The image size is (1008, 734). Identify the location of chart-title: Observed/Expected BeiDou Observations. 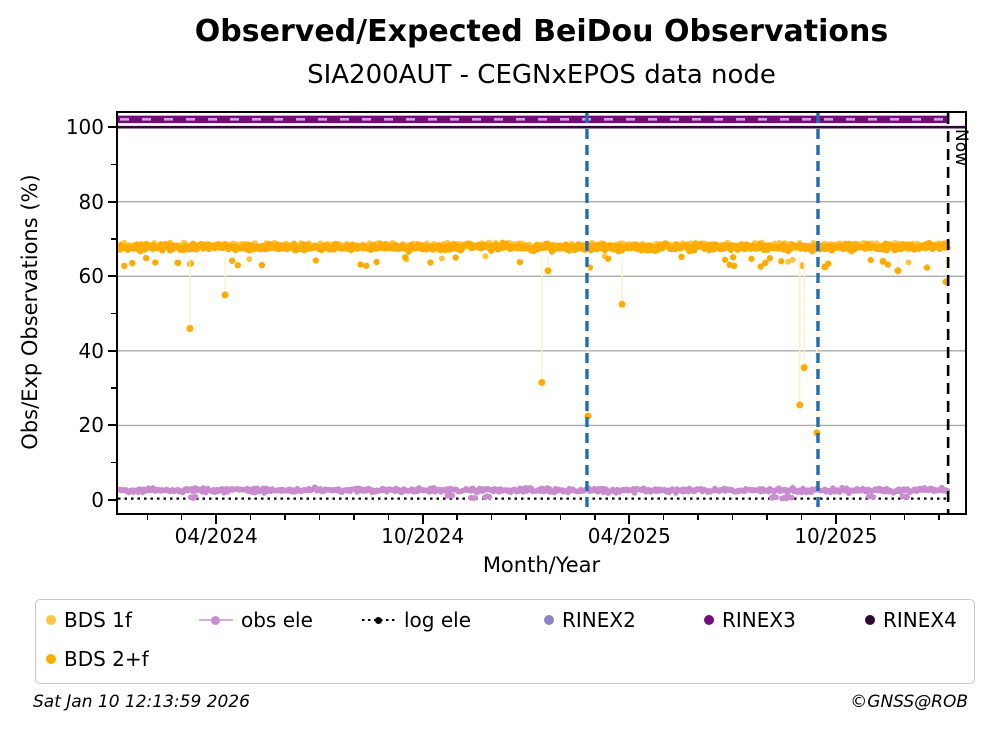
(541, 31).